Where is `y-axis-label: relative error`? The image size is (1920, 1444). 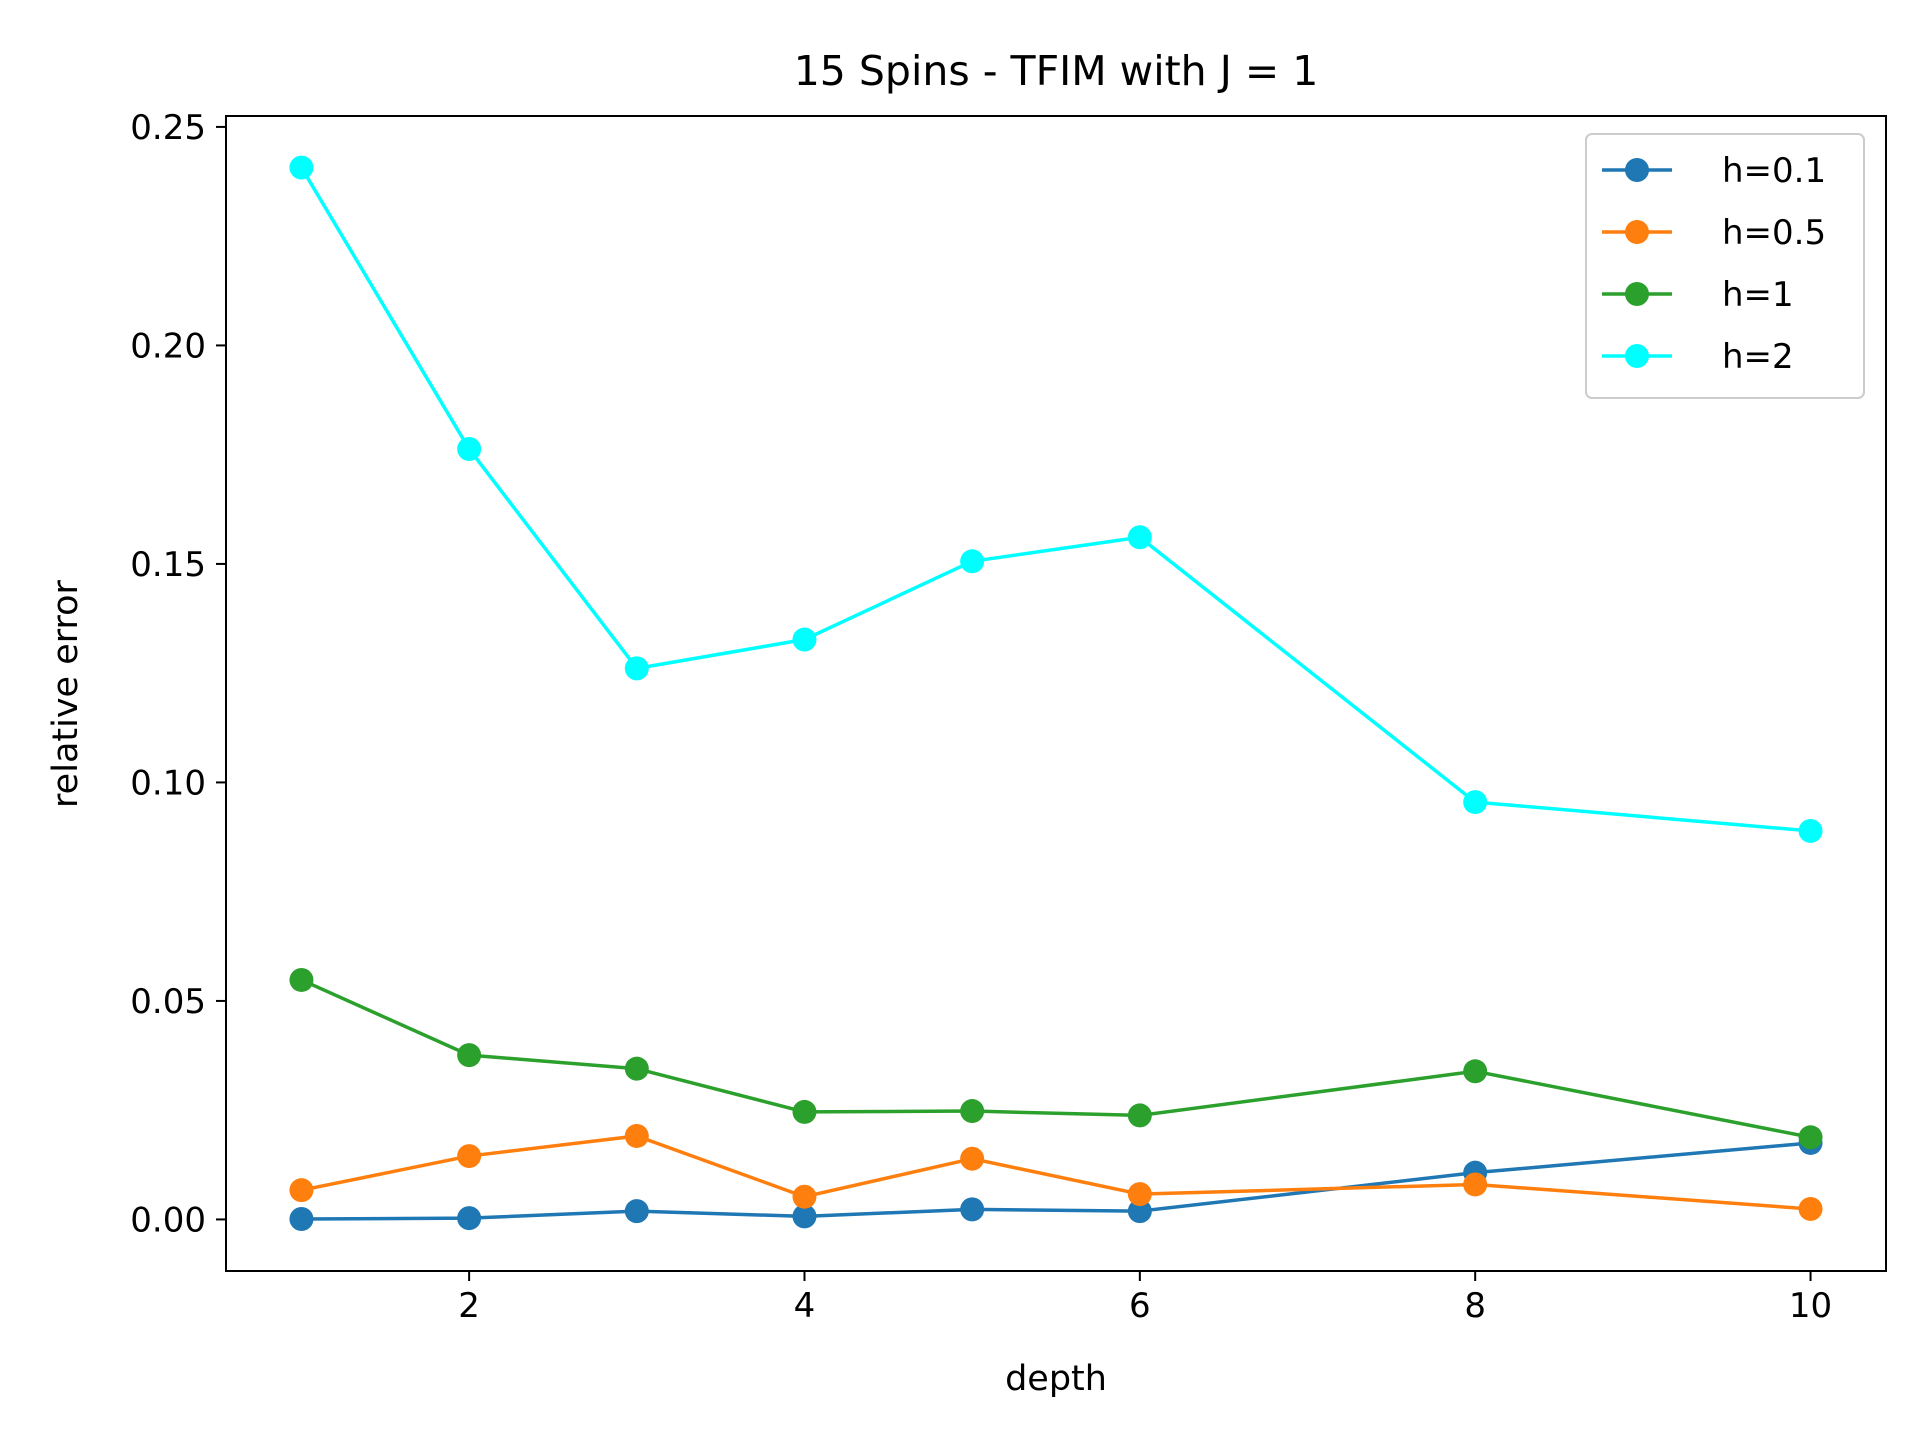
y-axis-label: relative error is located at coordinates (66, 693).